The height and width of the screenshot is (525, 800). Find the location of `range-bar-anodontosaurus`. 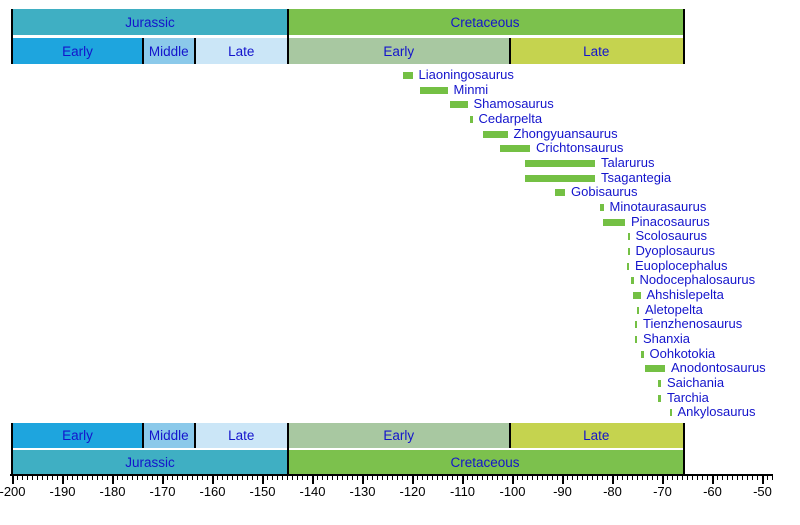

range-bar-anodontosaurus is located at coordinates (655, 369).